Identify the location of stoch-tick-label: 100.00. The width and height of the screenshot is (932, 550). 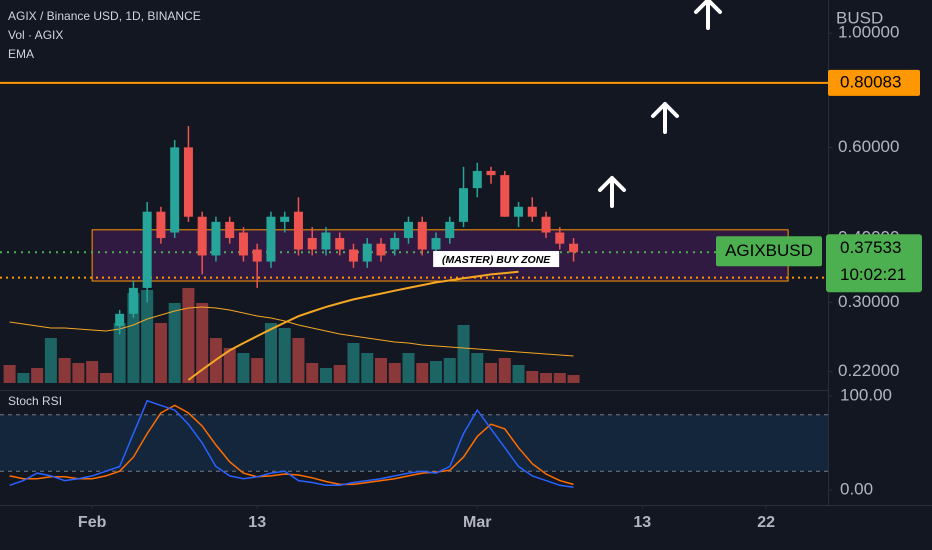
(866, 394).